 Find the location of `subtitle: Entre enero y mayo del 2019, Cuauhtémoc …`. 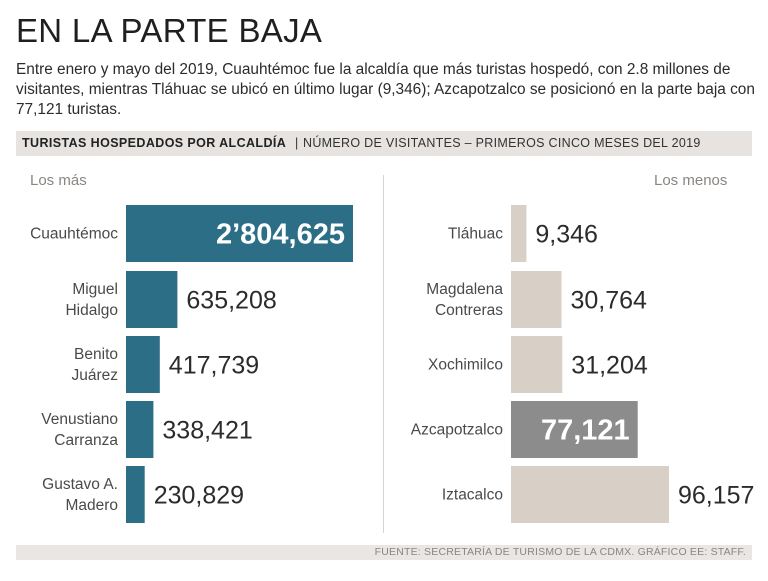

subtitle: Entre enero y mayo del 2019, Cuauhtémoc … is located at coordinates (385, 89).